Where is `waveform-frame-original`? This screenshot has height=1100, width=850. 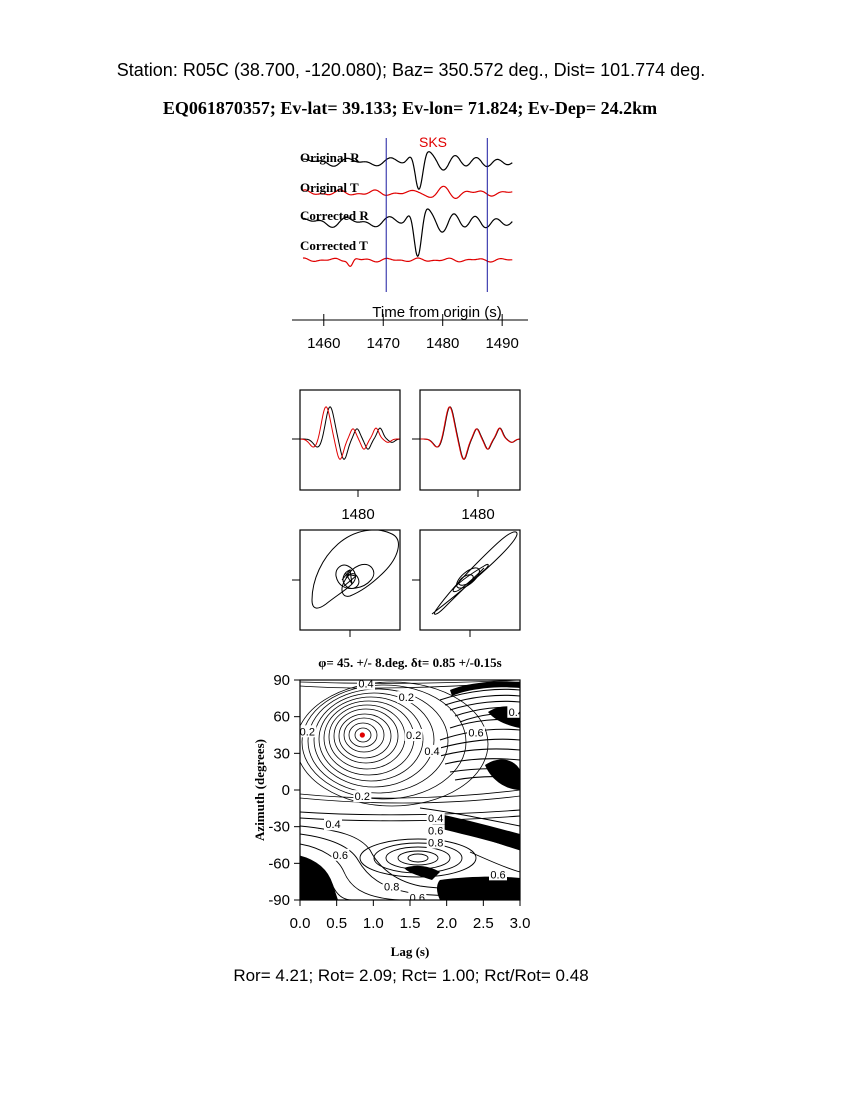
waveform-frame-original is located at coordinates (350, 440).